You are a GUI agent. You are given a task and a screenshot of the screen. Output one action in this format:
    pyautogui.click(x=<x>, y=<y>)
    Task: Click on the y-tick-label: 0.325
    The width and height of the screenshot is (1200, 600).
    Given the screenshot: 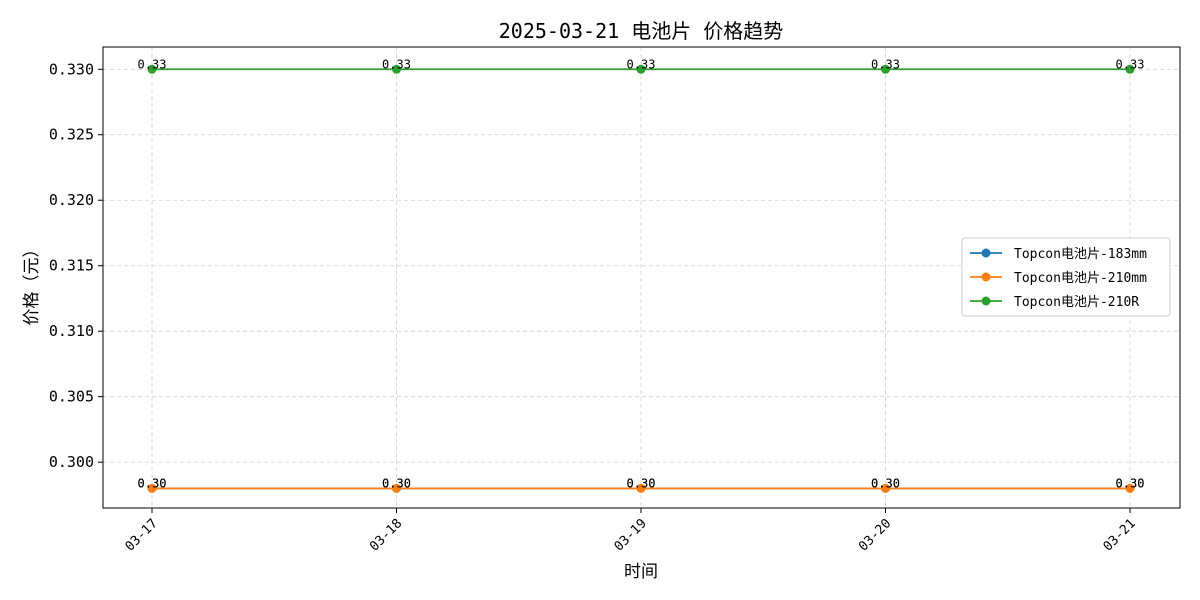 What is the action you would take?
    pyautogui.click(x=71, y=135)
    